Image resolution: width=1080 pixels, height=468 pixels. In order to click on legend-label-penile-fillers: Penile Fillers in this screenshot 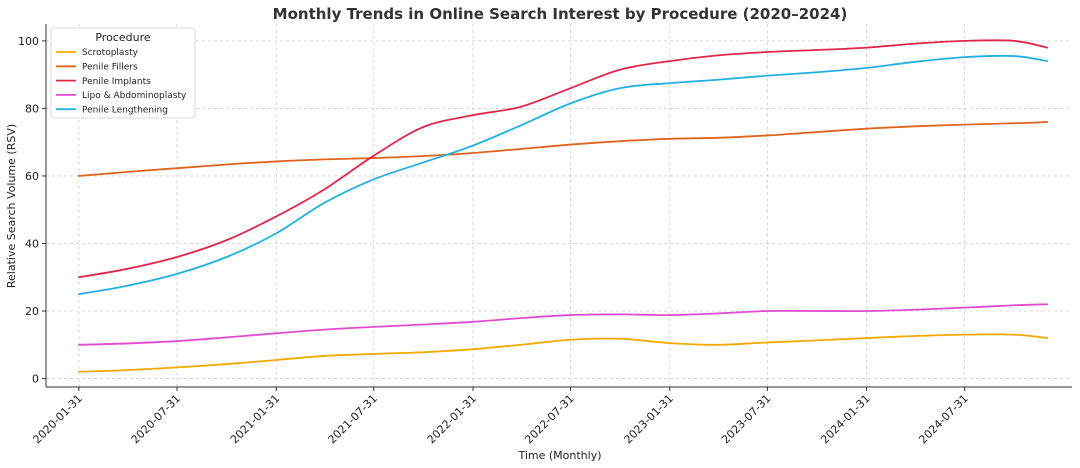, I will do `click(110, 68)`.